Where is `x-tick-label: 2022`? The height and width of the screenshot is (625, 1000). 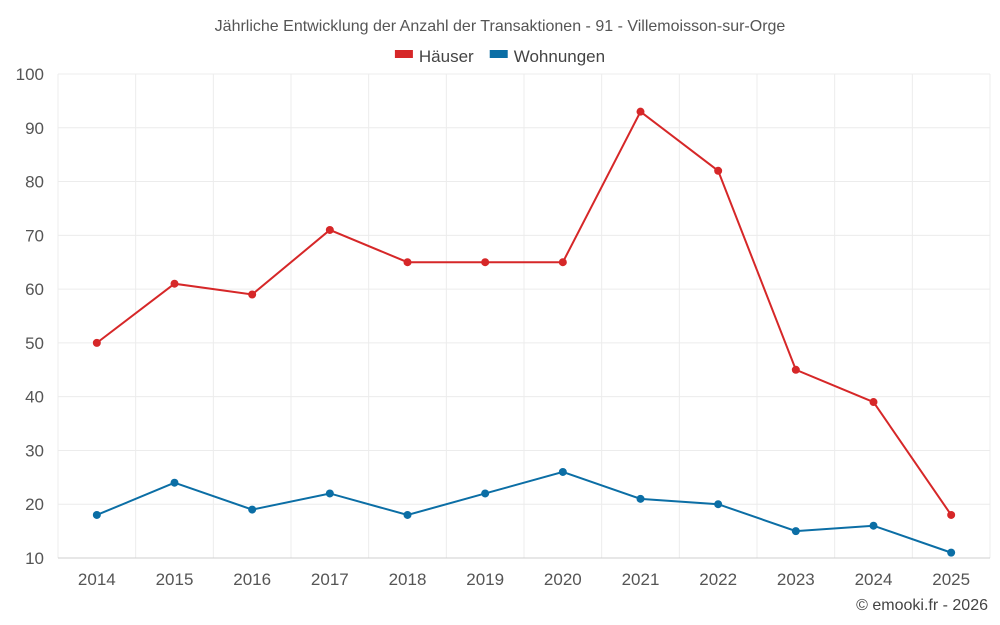
x-tick-label: 2022 is located at coordinates (718, 579).